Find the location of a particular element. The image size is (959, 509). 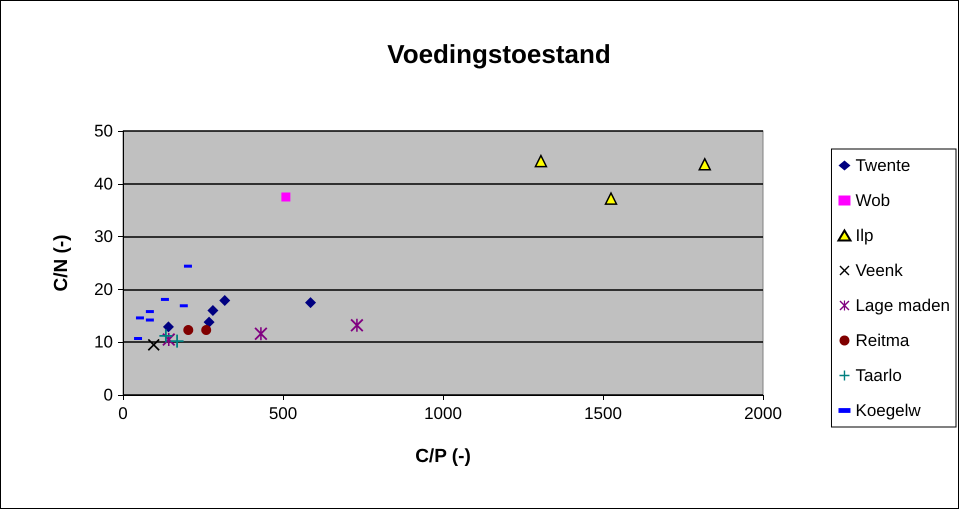

x-tick-label: 2000 is located at coordinates (763, 413).